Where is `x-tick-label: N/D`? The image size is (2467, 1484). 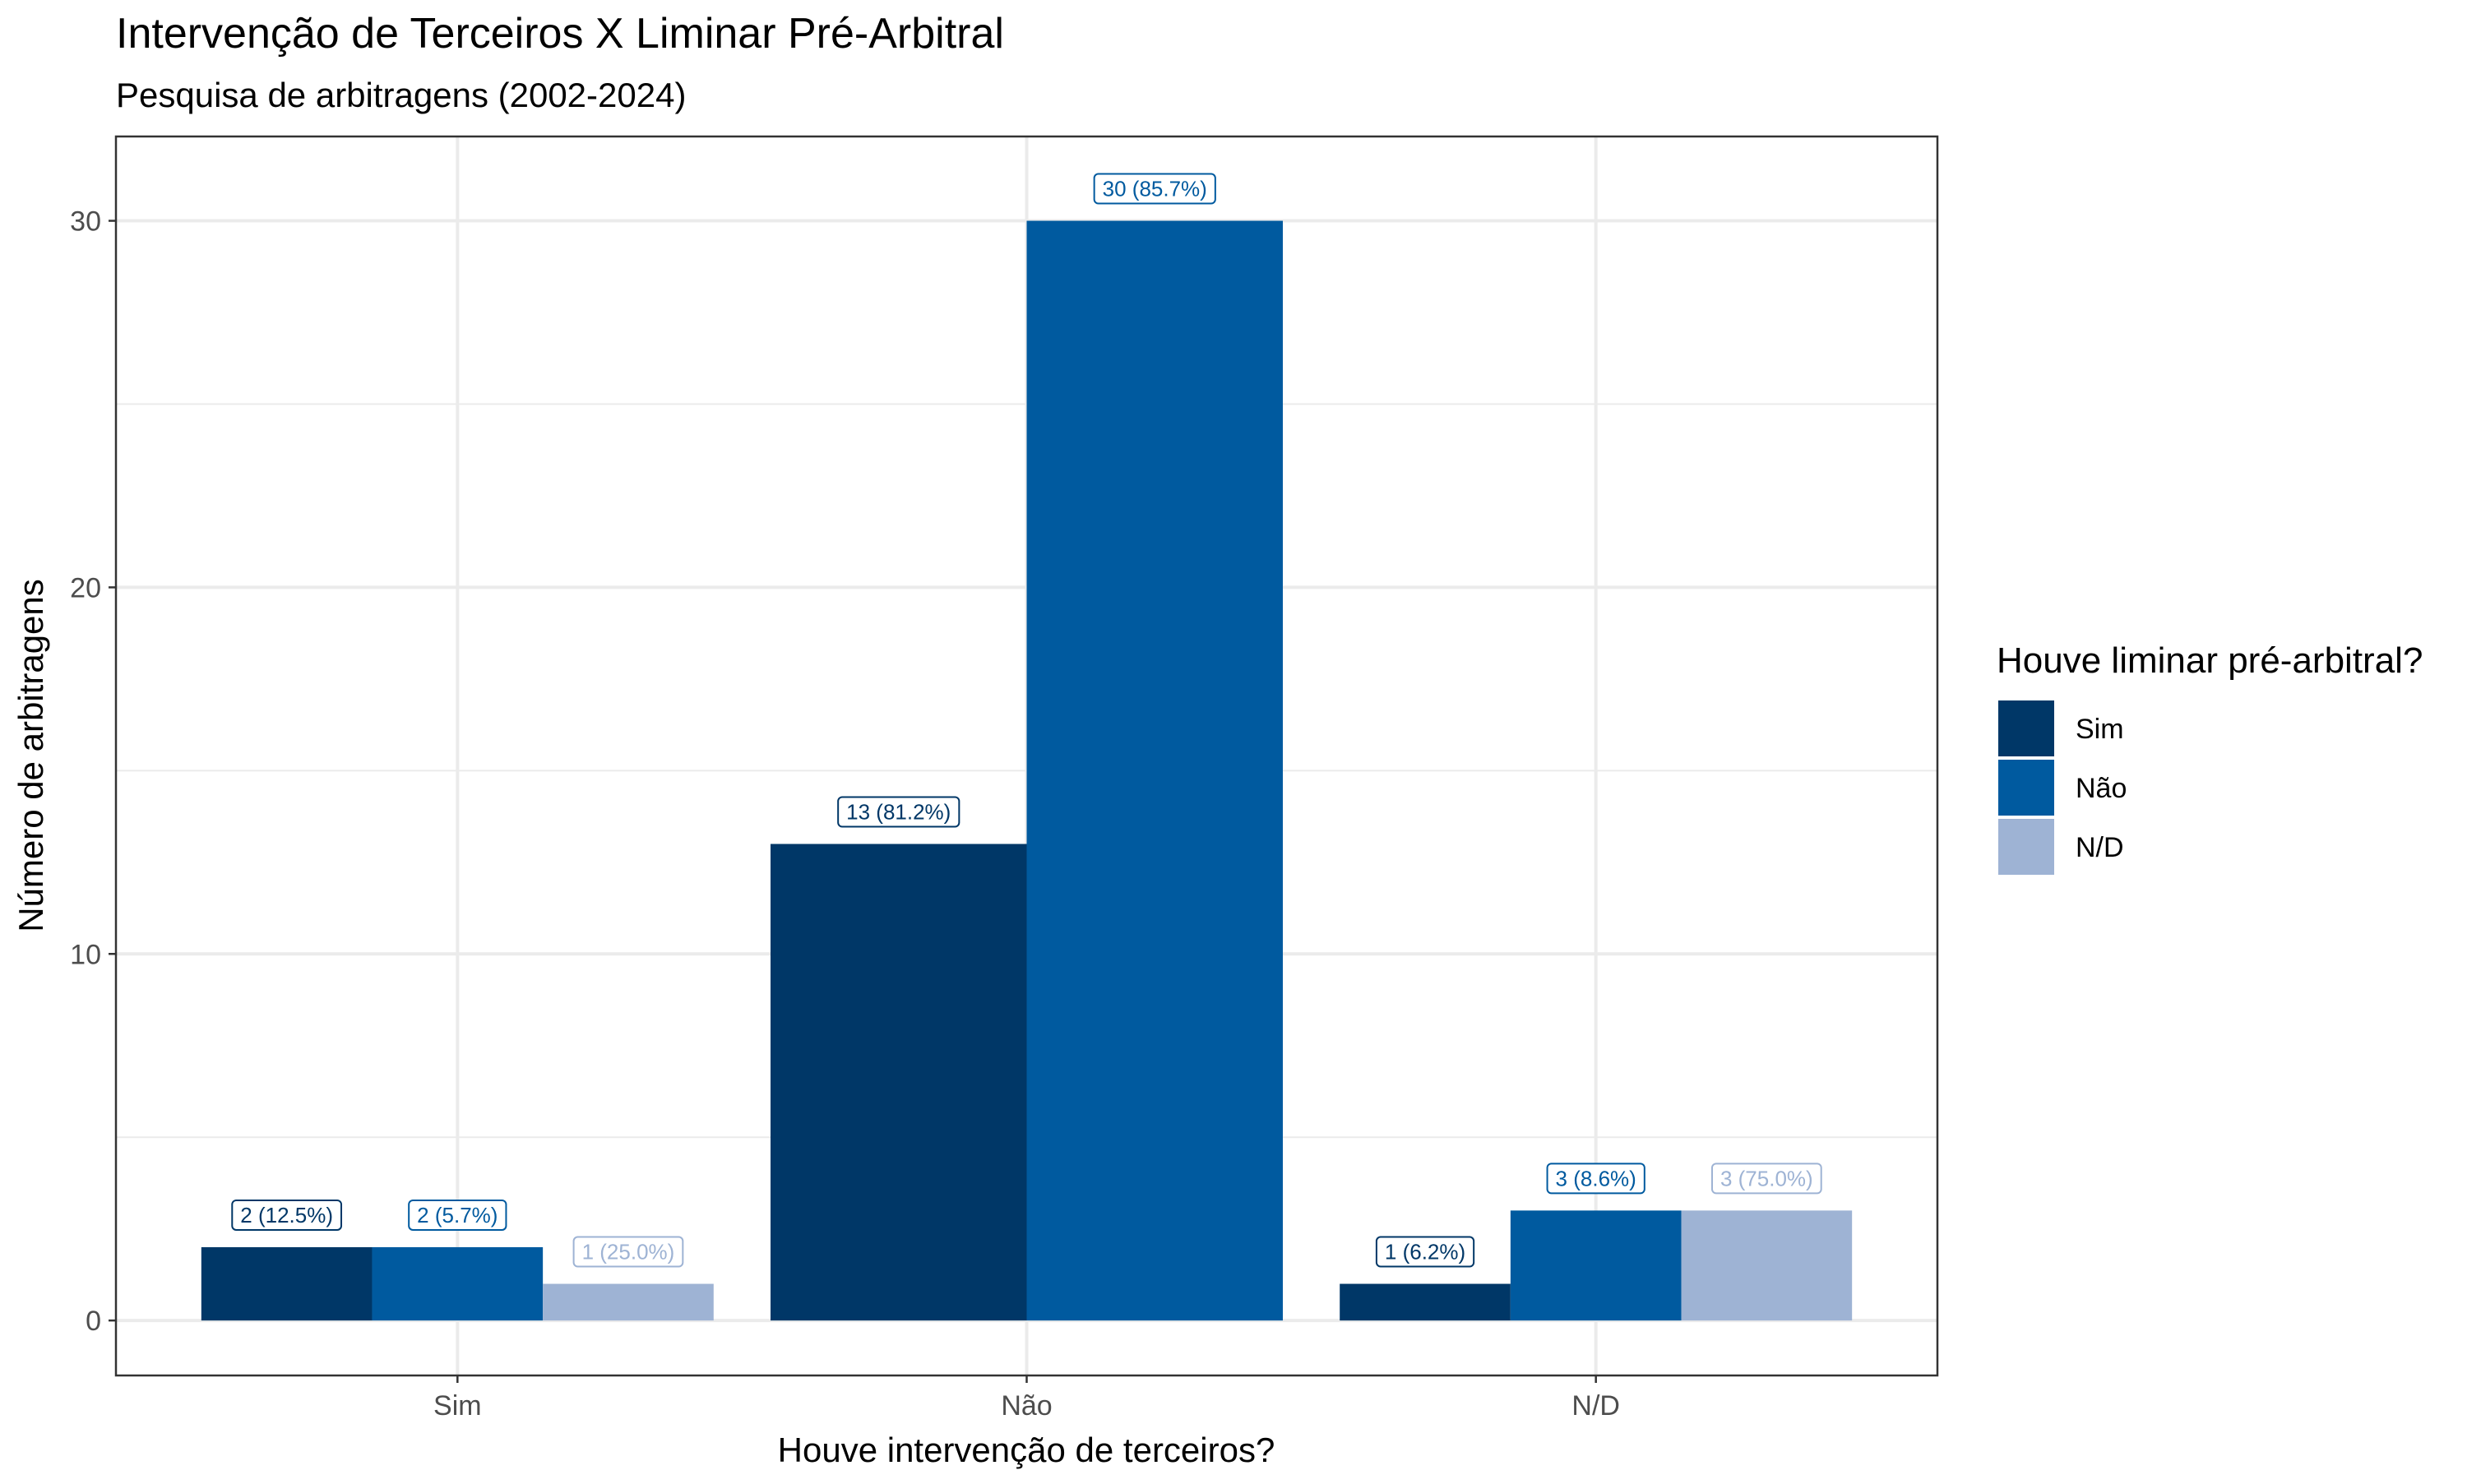 x-tick-label: N/D is located at coordinates (1595, 1406).